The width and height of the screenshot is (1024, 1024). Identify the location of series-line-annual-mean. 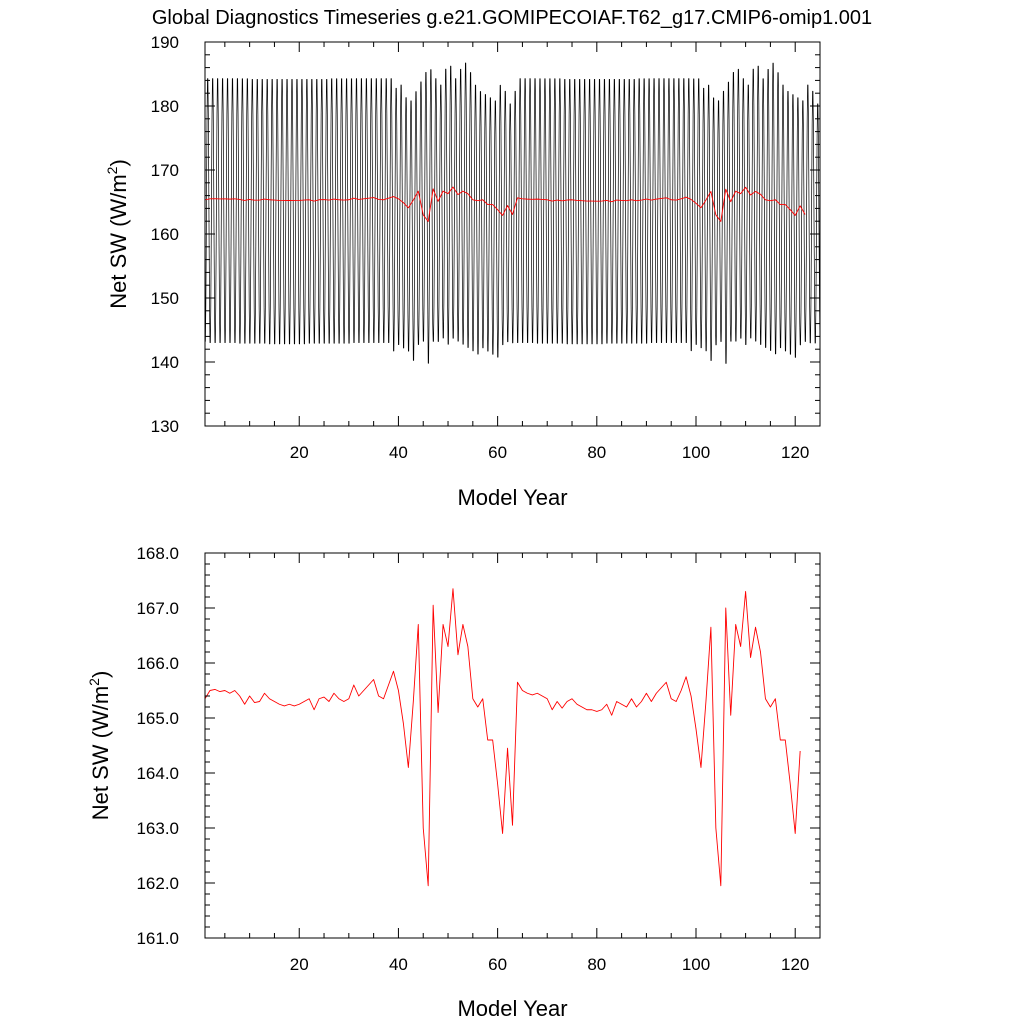
(505, 204).